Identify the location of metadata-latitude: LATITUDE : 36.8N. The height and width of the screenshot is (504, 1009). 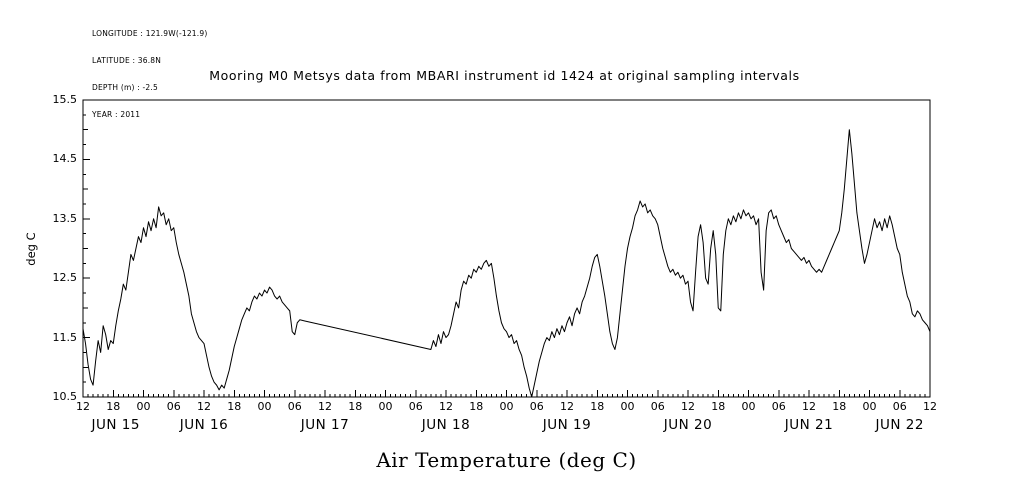
(127, 60).